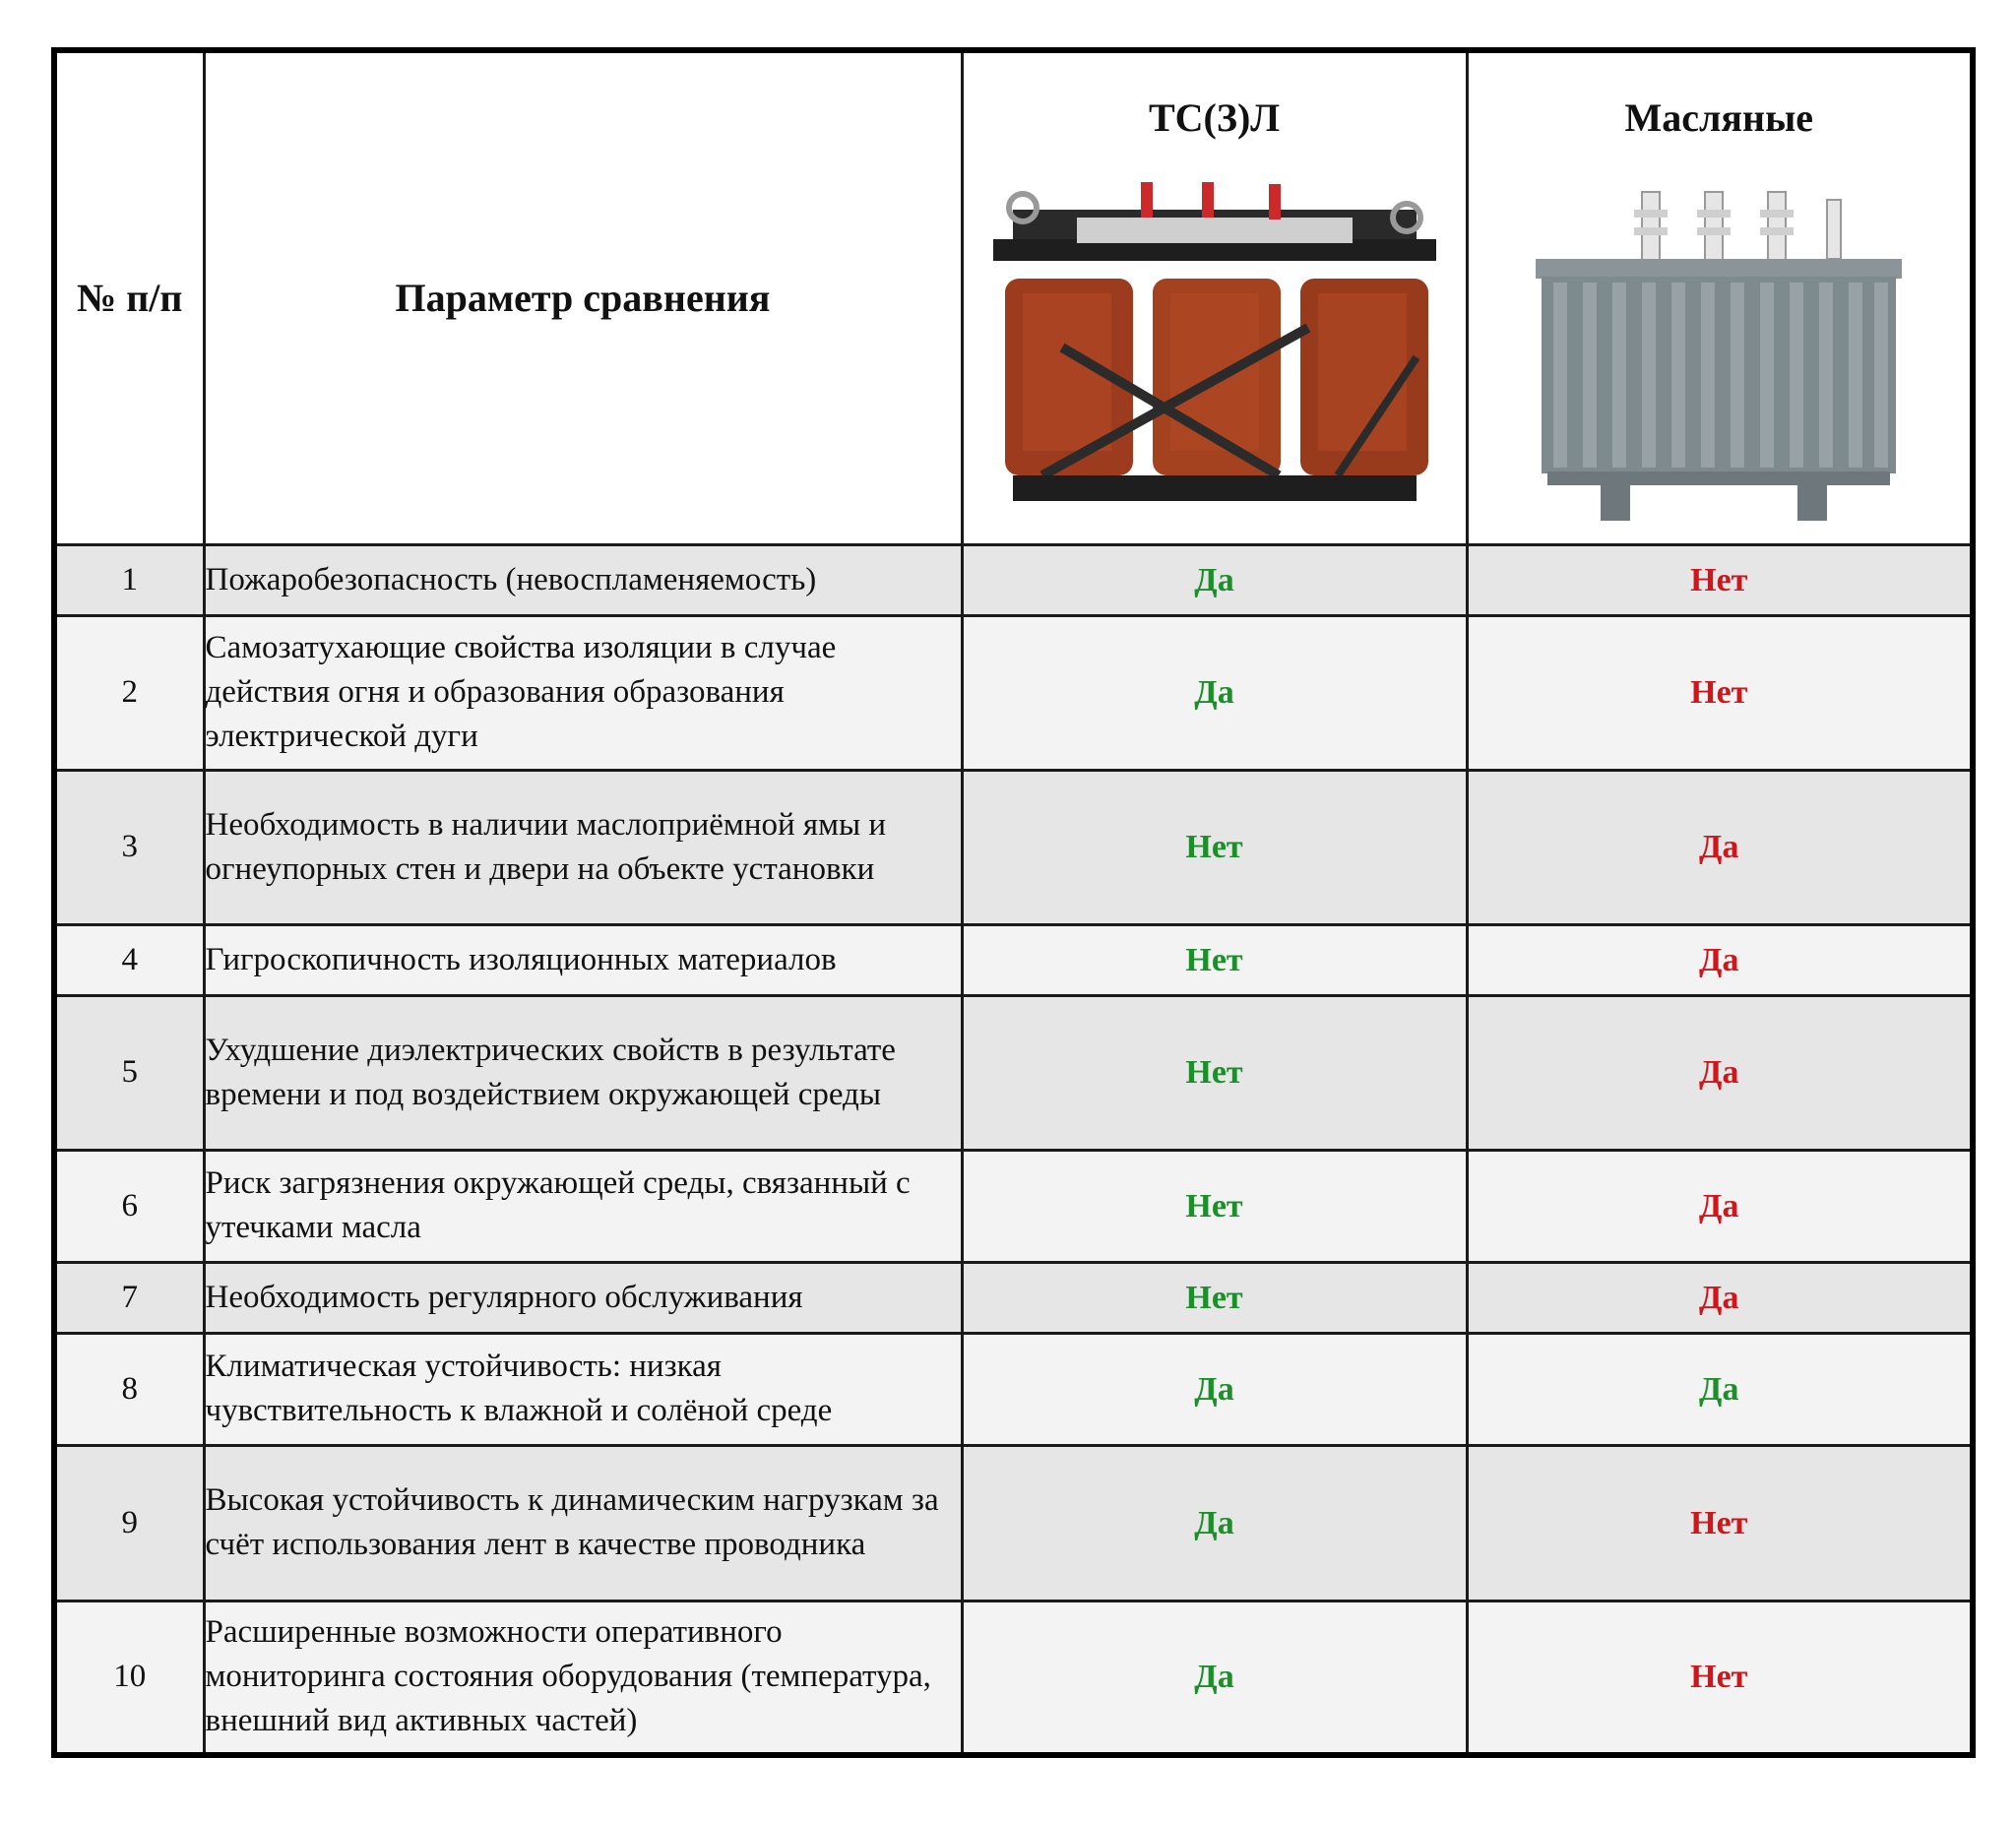 The width and height of the screenshot is (2016, 1821). Describe the element at coordinates (129, 1523) in the screenshot. I see `row-num: 9` at that location.